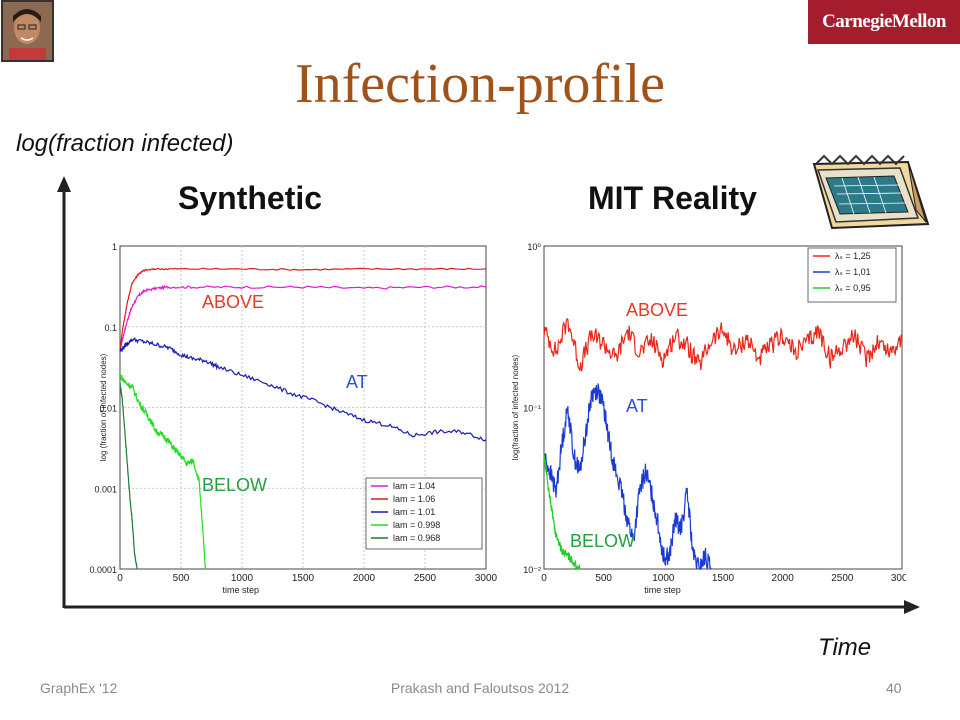 The width and height of the screenshot is (960, 720). What do you see at coordinates (110, 328) in the screenshot?
I see `y-tick-label: 0.1` at bounding box center [110, 328].